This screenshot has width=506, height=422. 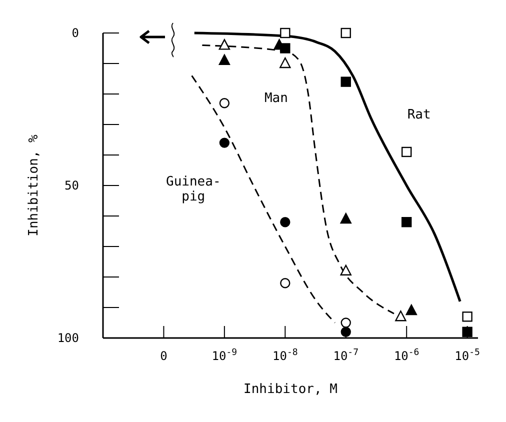 What do you see at coordinates (346, 355) in the screenshot?
I see `x-tick-label: 10$^{-7}$` at bounding box center [346, 355].